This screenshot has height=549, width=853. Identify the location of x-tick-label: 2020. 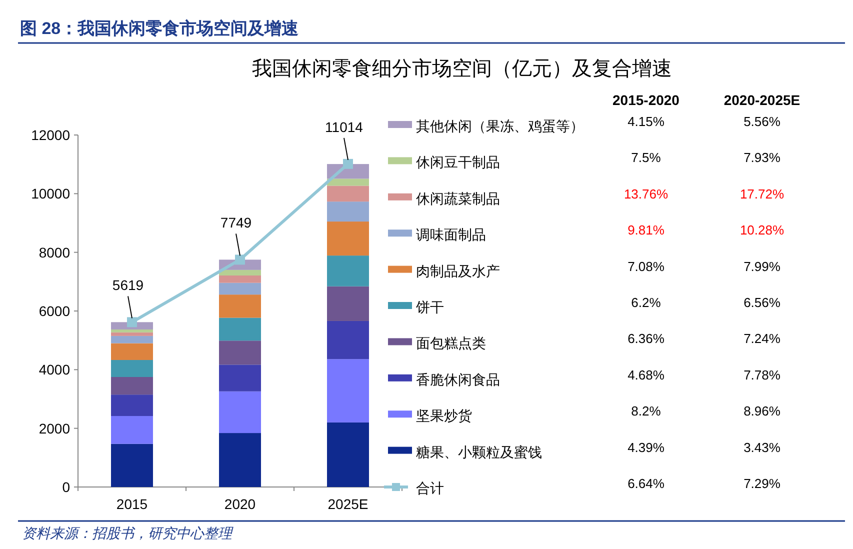
(240, 504).